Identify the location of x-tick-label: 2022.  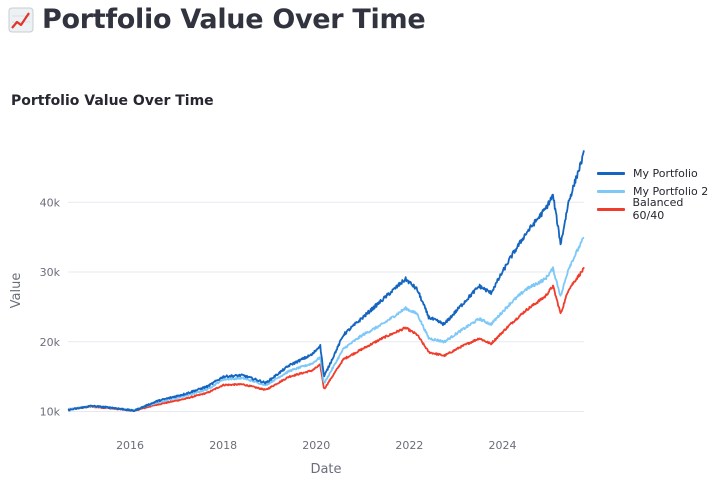
(409, 445).